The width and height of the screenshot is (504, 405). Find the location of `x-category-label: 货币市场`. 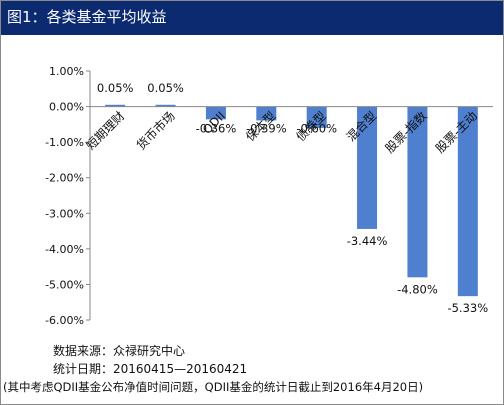

x-category-label: 货币市场 is located at coordinates (155, 130).